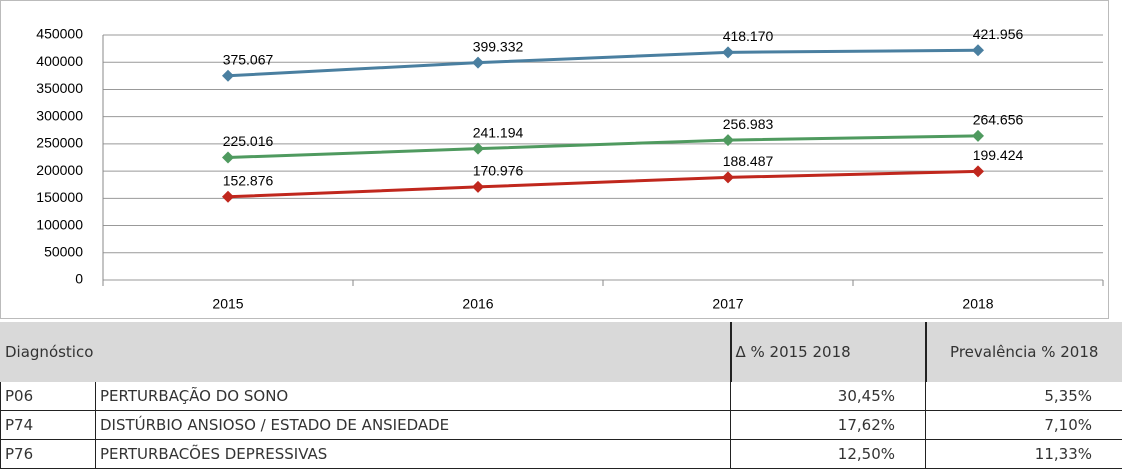 The width and height of the screenshot is (1122, 472). What do you see at coordinates (79, 279) in the screenshot?
I see `y-tick-label: 0` at bounding box center [79, 279].